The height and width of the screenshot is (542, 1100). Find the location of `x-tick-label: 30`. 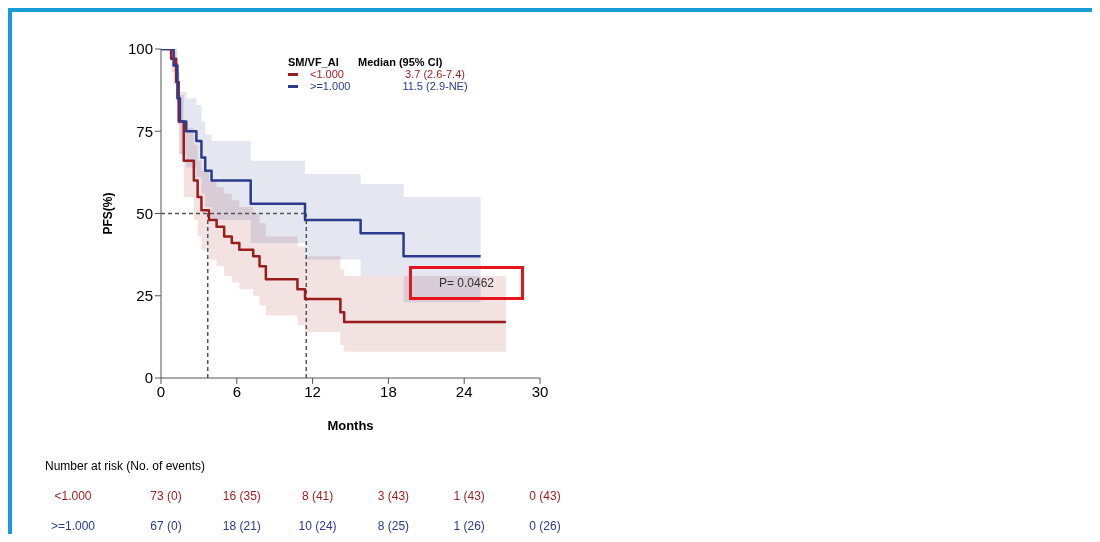

x-tick-label: 30 is located at coordinates (540, 391).